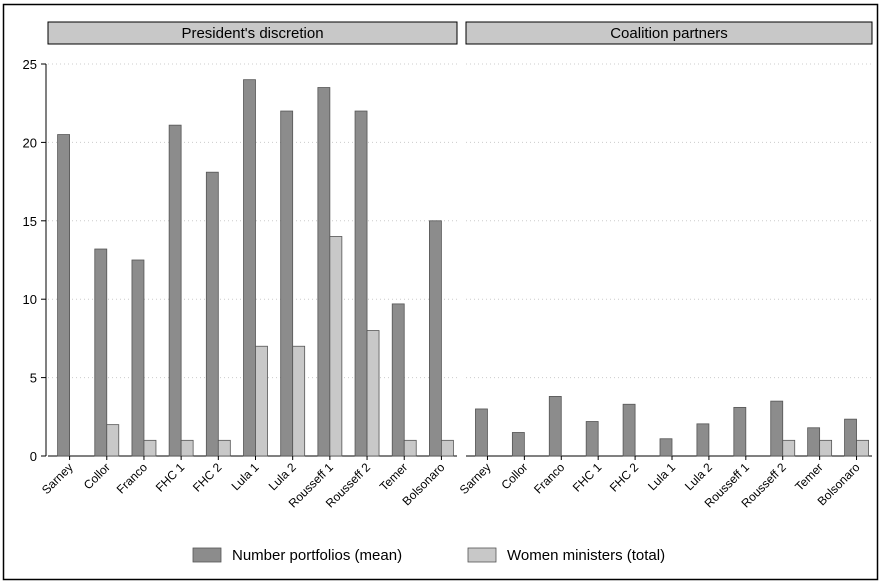  Describe the element at coordinates (30, 221) in the screenshot. I see `y-tick-label: 15` at that location.